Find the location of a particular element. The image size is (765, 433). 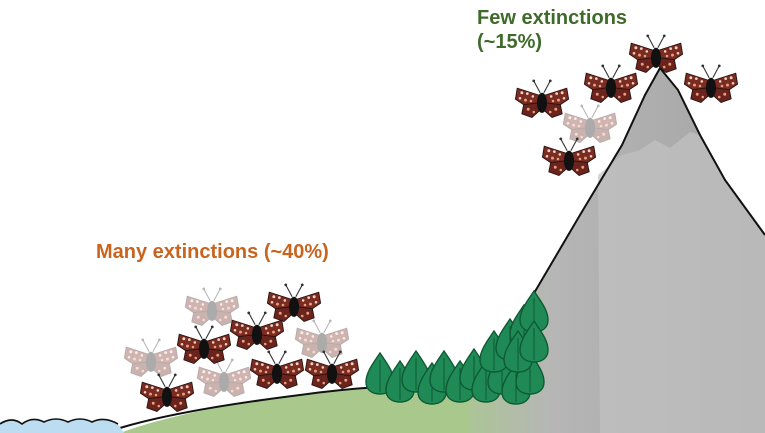

water-waves is located at coordinates (62, 426).